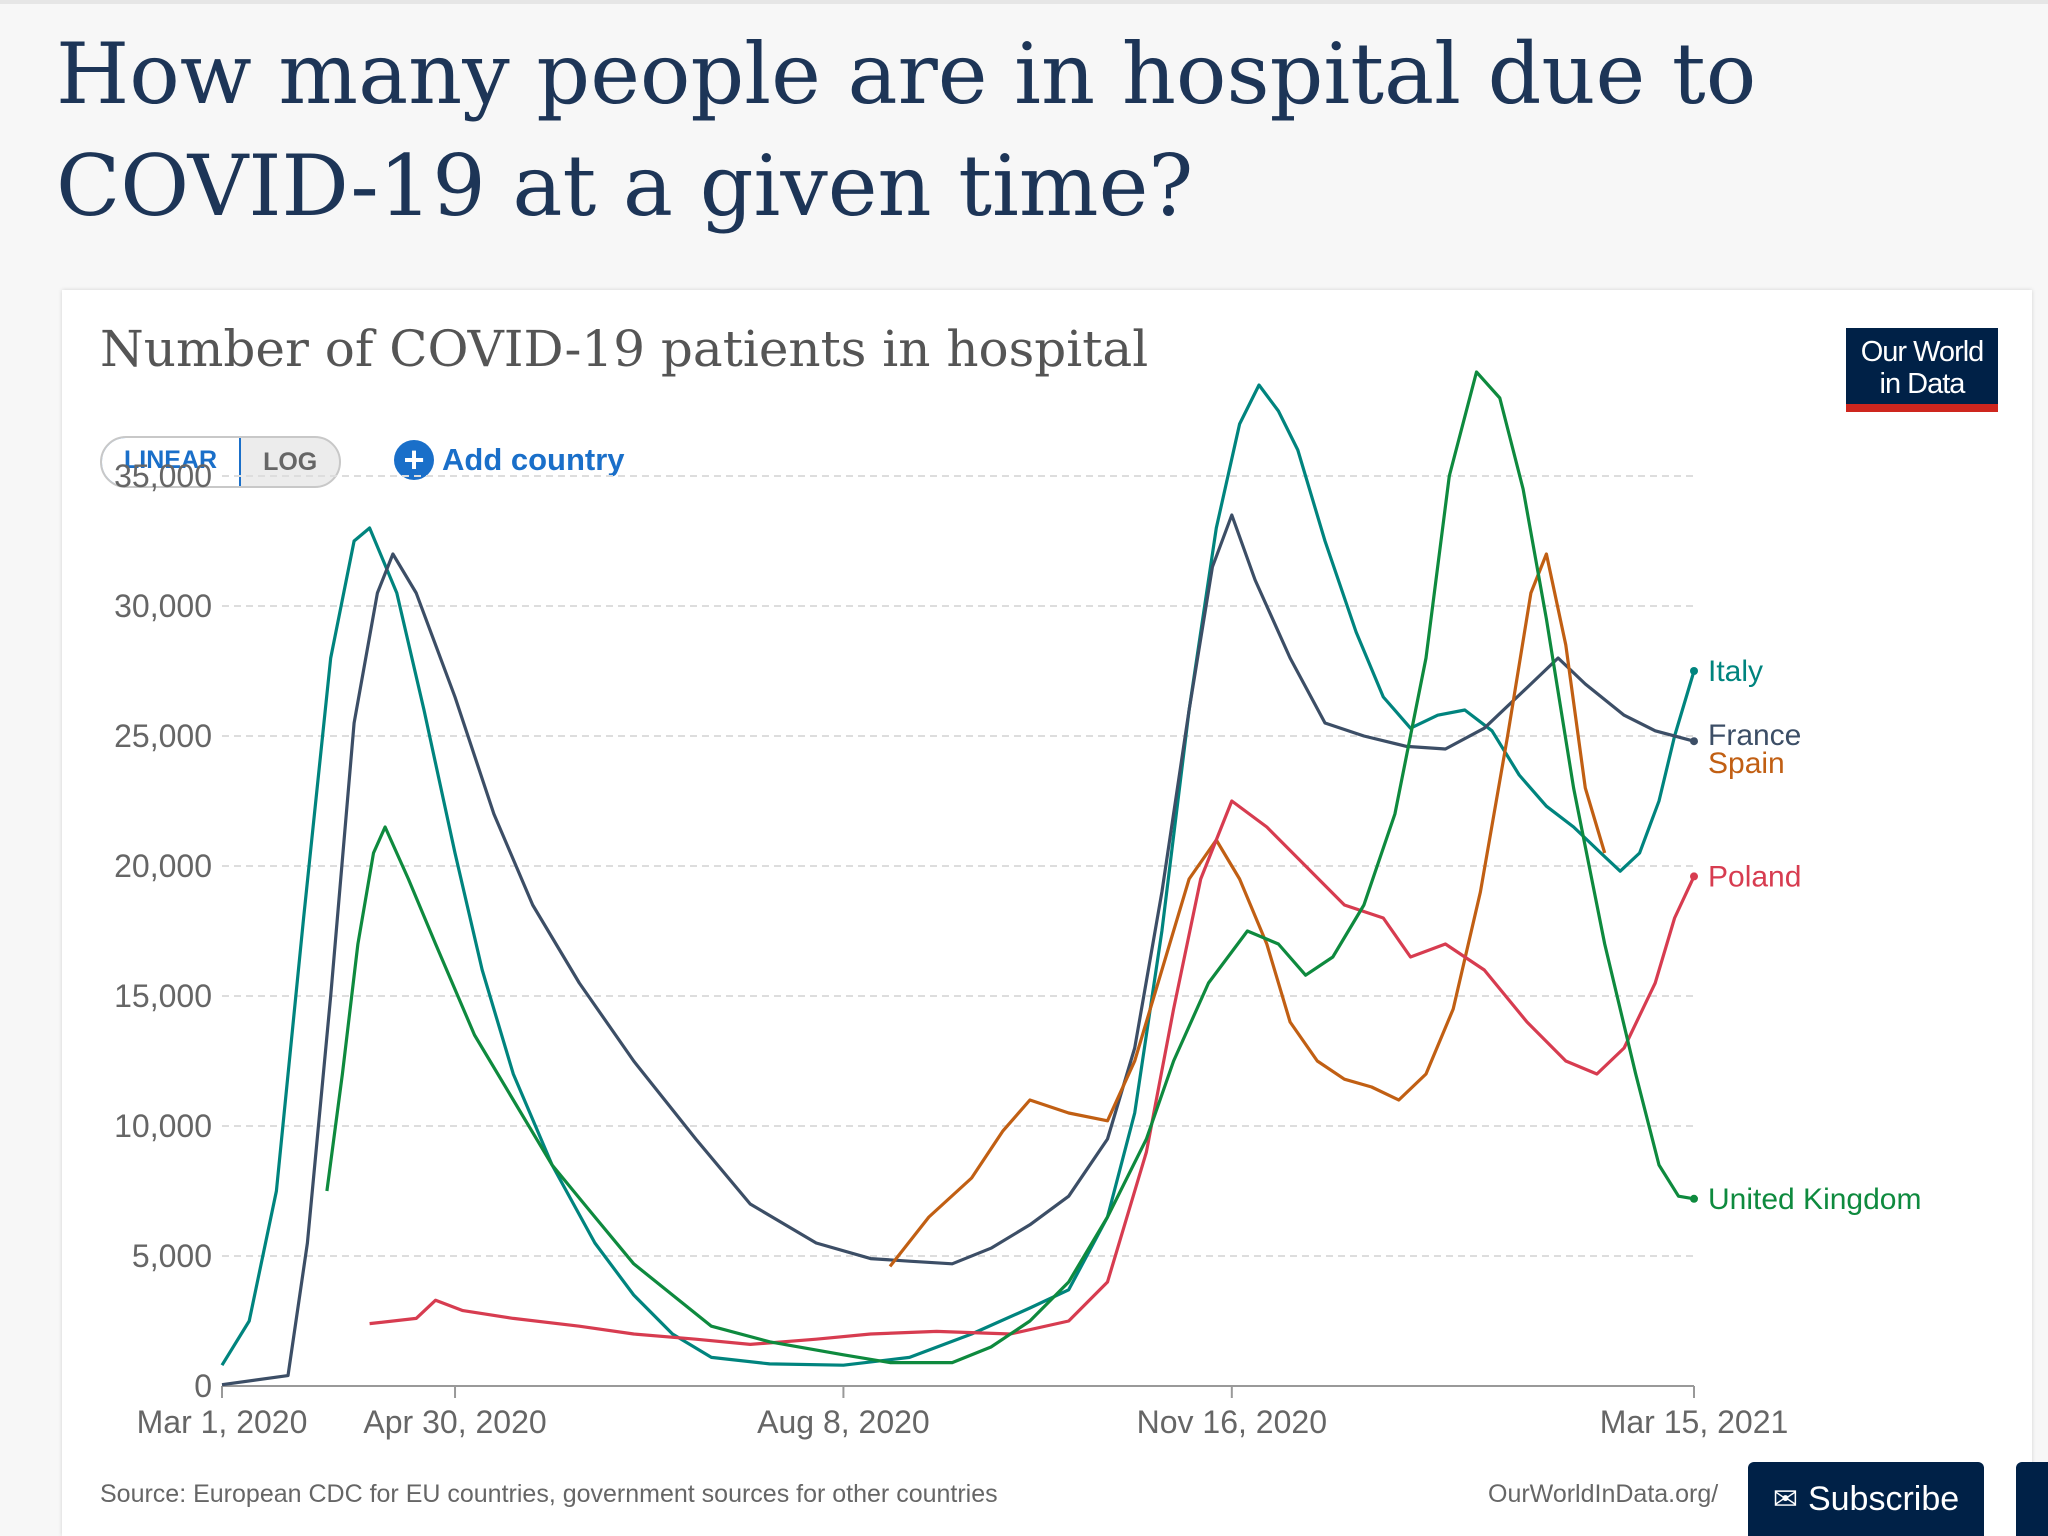 The width and height of the screenshot is (2048, 1536). Describe the element at coordinates (172, 1256) in the screenshot. I see `y-tick-label: 5,000` at that location.